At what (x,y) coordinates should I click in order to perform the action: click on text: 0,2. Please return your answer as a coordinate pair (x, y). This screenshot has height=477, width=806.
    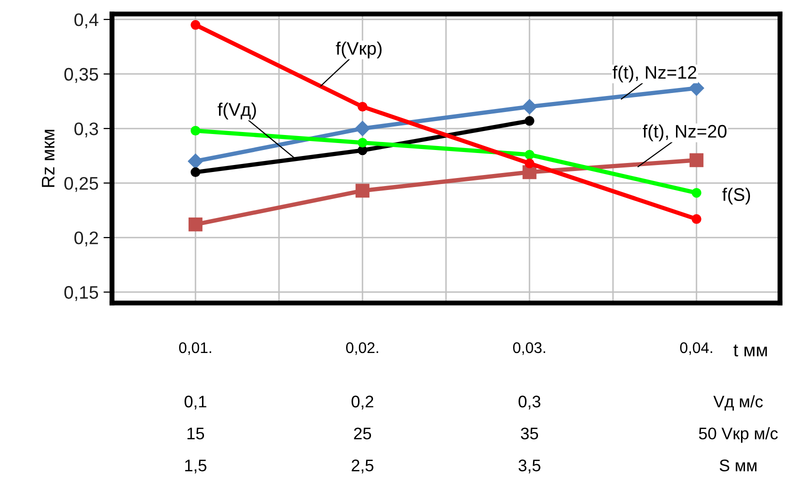
    Looking at the image, I should click on (363, 403).